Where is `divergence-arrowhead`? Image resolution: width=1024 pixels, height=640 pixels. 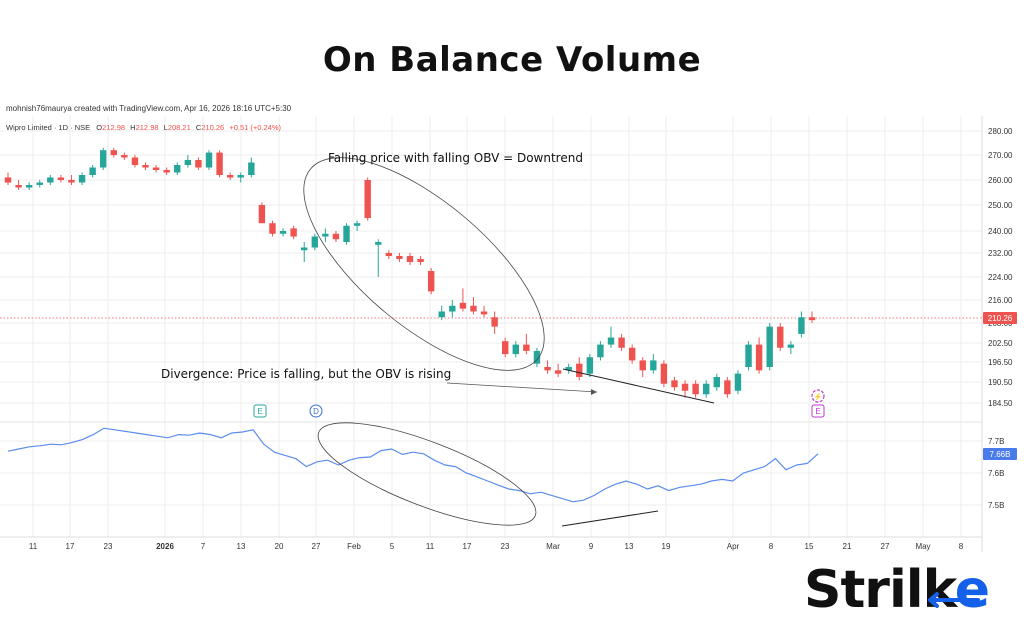 divergence-arrowhead is located at coordinates (594, 392).